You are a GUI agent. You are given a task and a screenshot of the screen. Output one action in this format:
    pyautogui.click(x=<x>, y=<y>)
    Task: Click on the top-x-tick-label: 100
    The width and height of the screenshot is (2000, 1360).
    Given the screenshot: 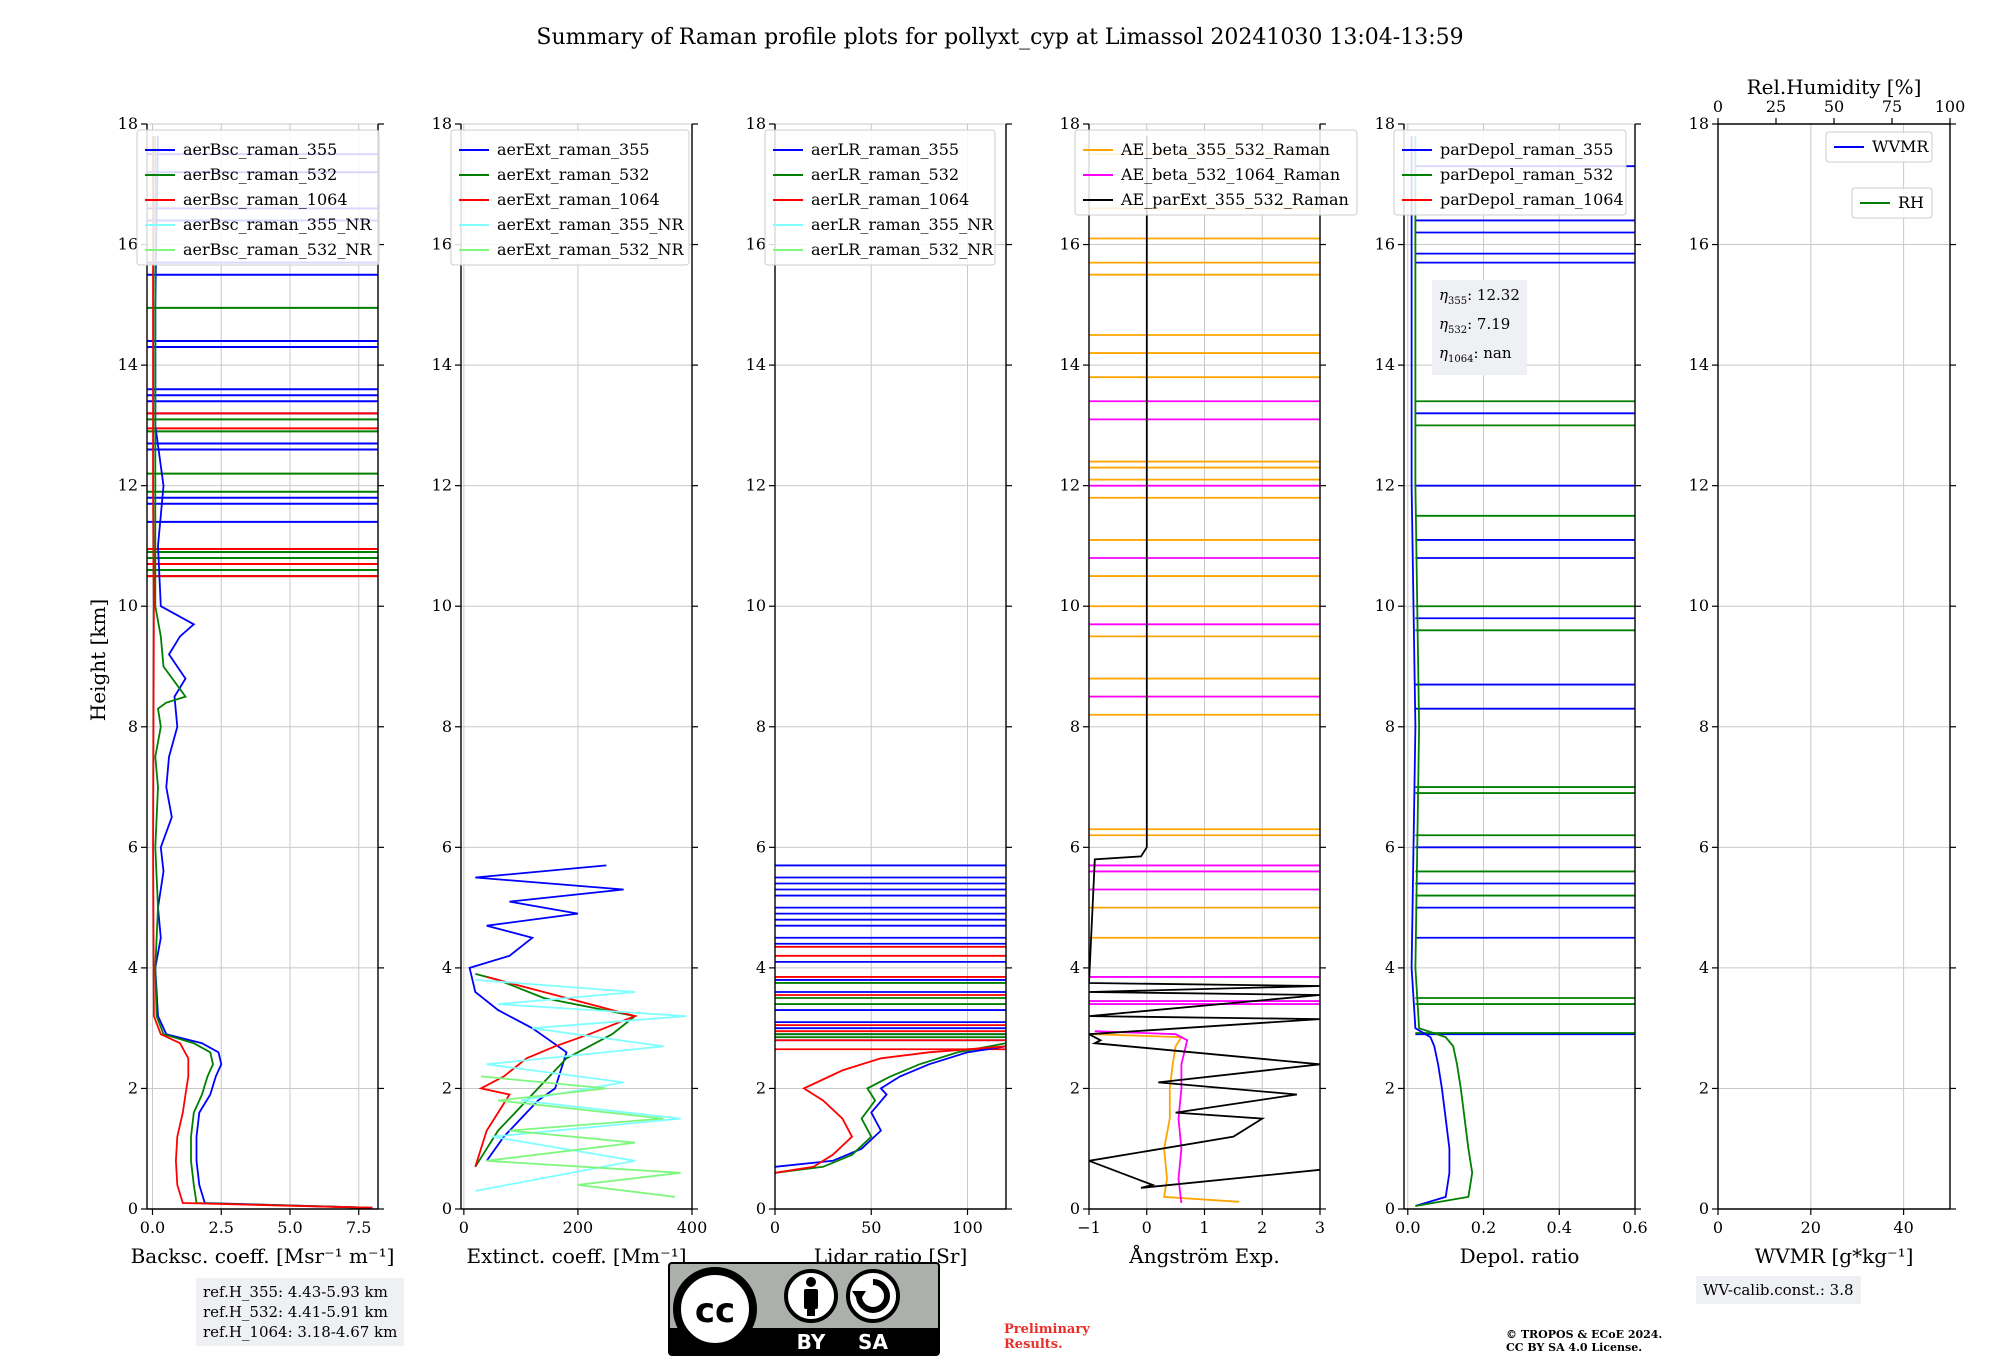 What is the action you would take?
    pyautogui.click(x=1950, y=106)
    